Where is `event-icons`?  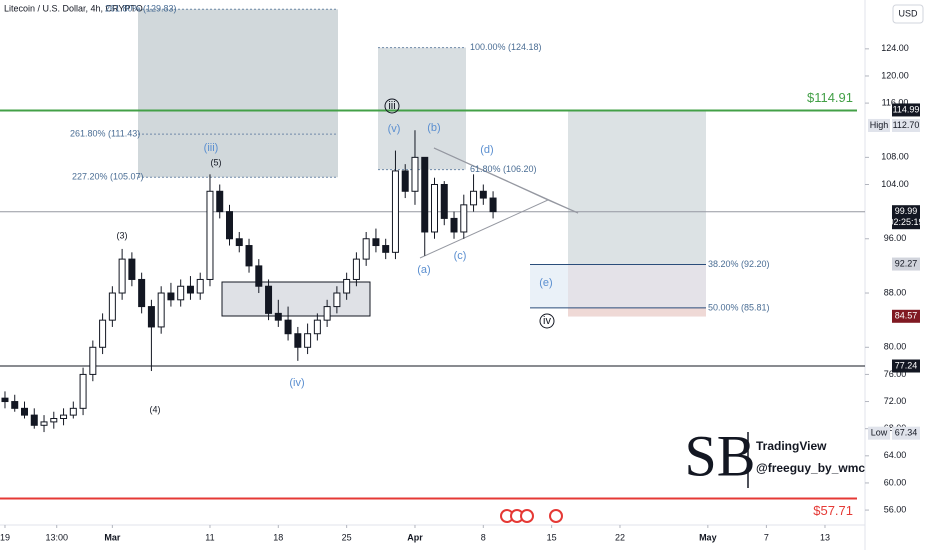
event-icons is located at coordinates (531, 516).